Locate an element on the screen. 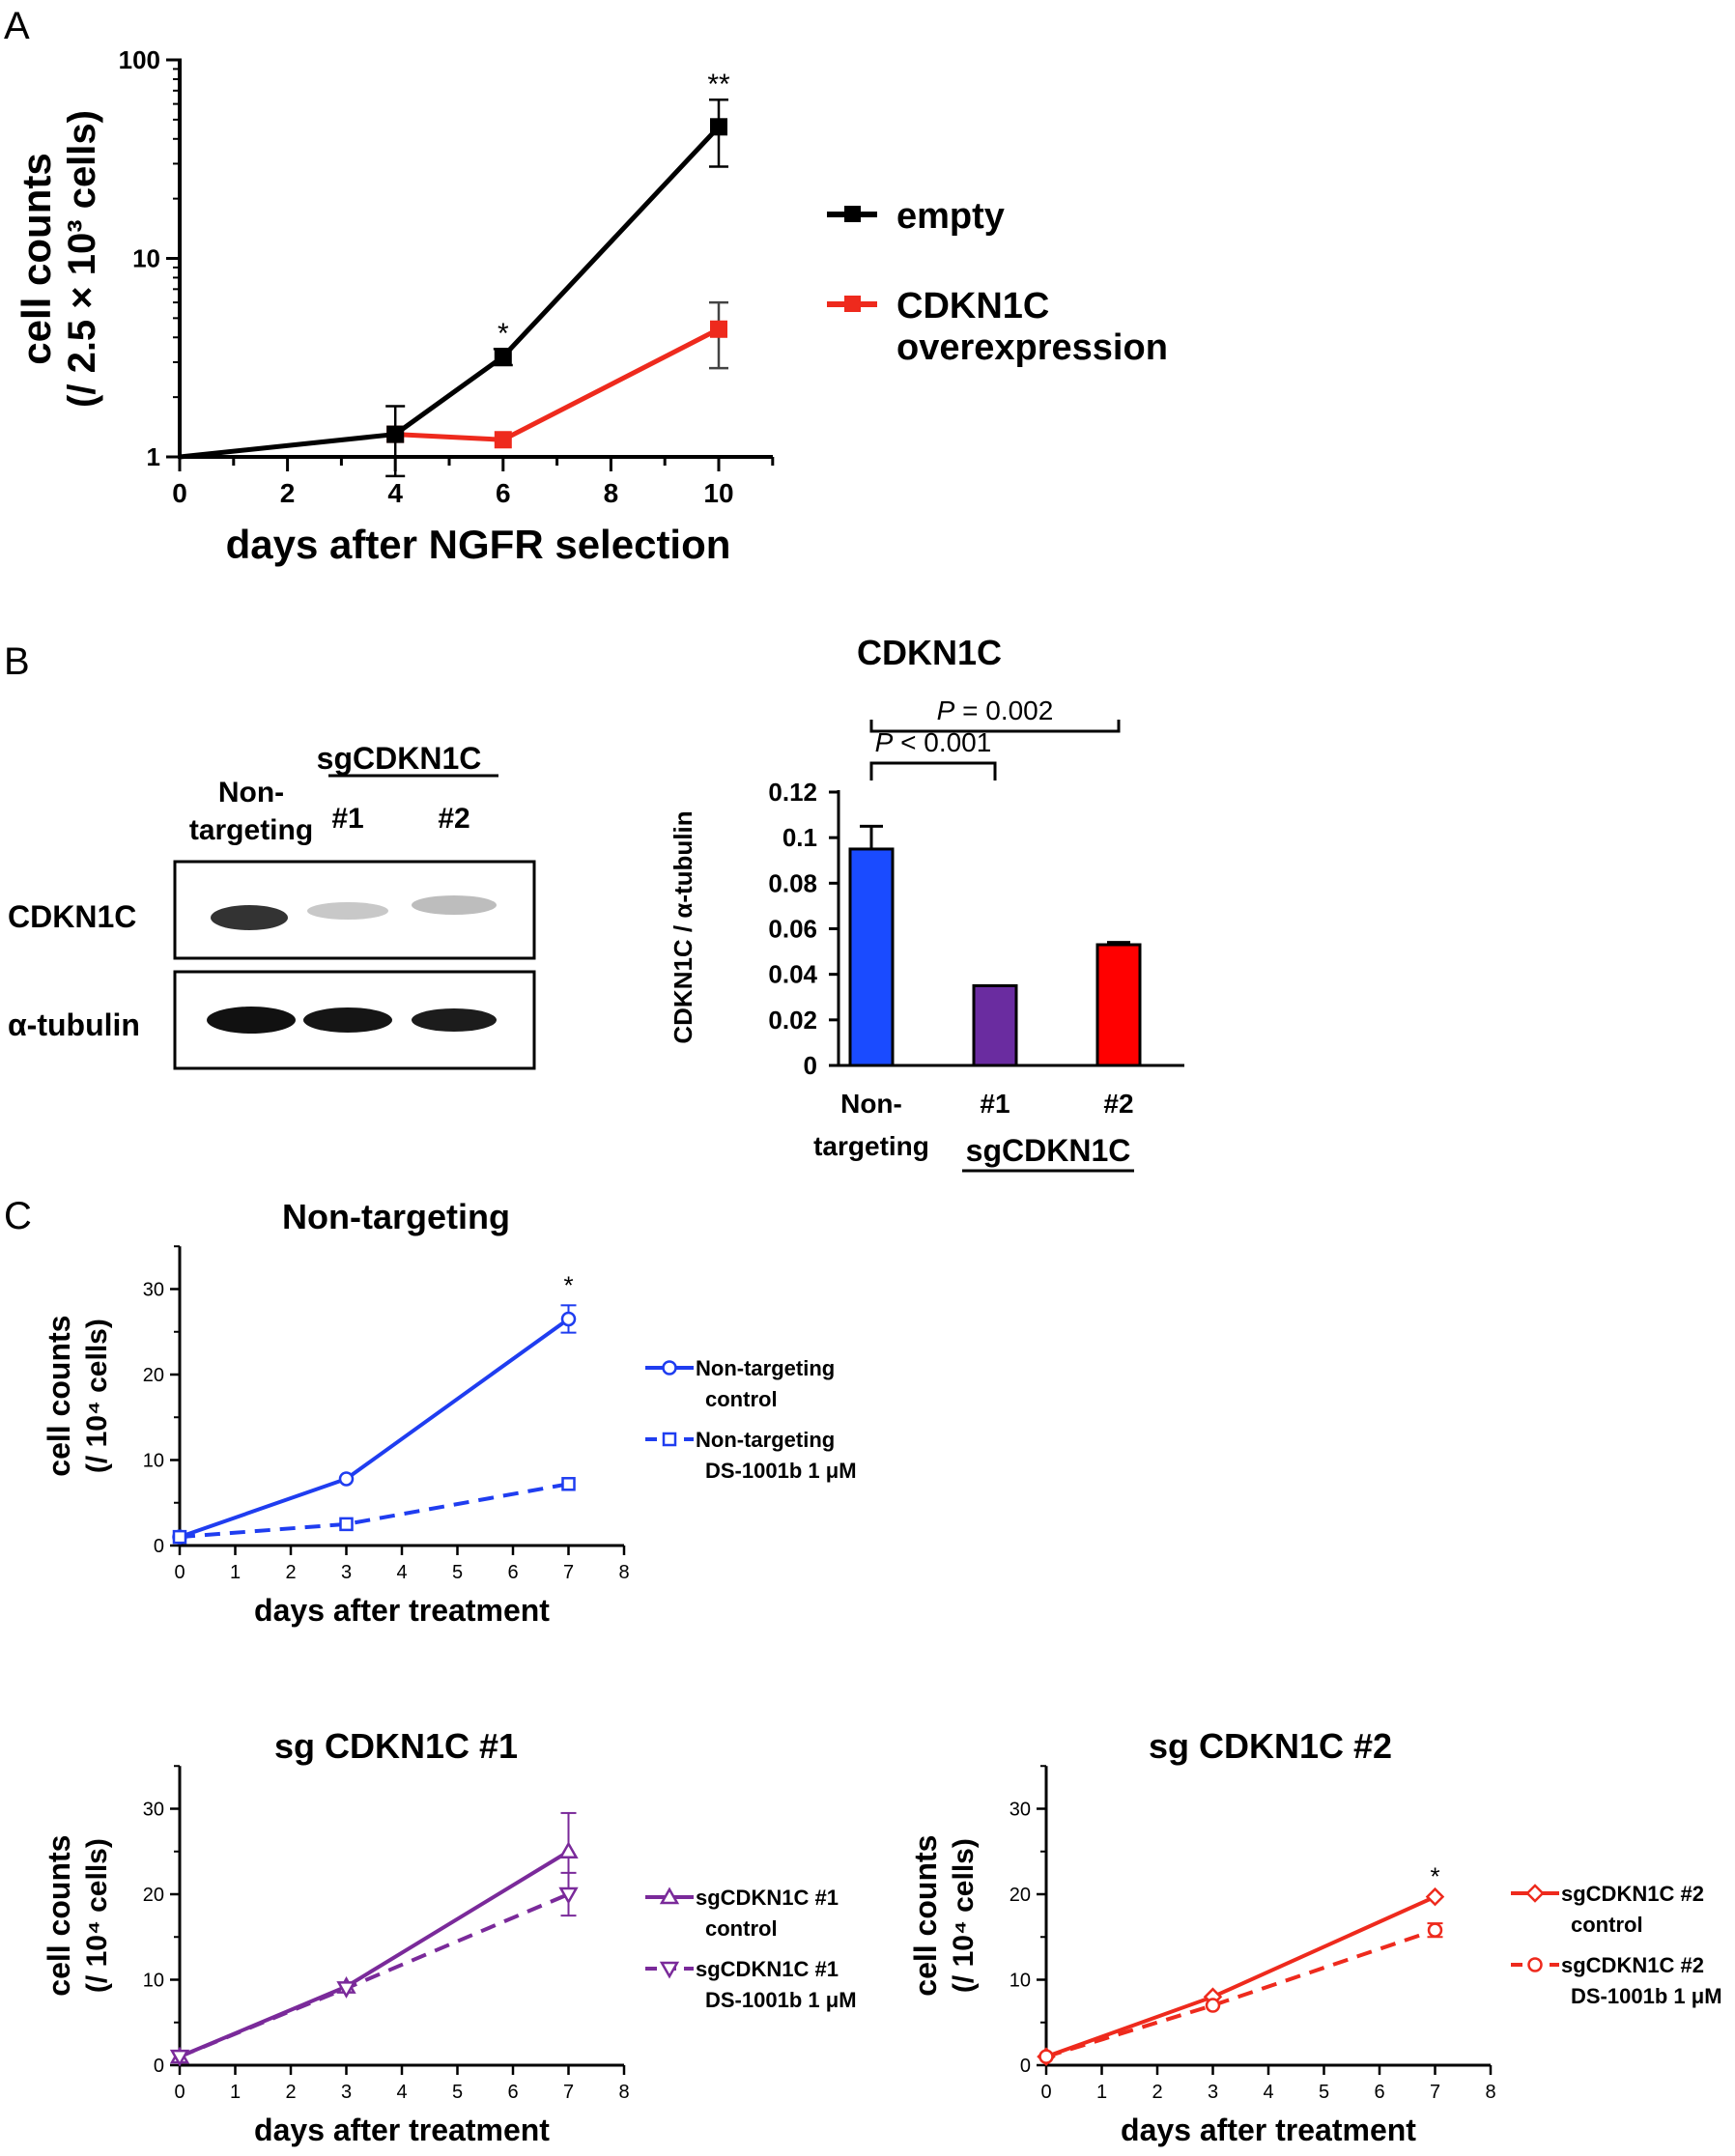  chart-a-series-line-empty is located at coordinates (450, 292).